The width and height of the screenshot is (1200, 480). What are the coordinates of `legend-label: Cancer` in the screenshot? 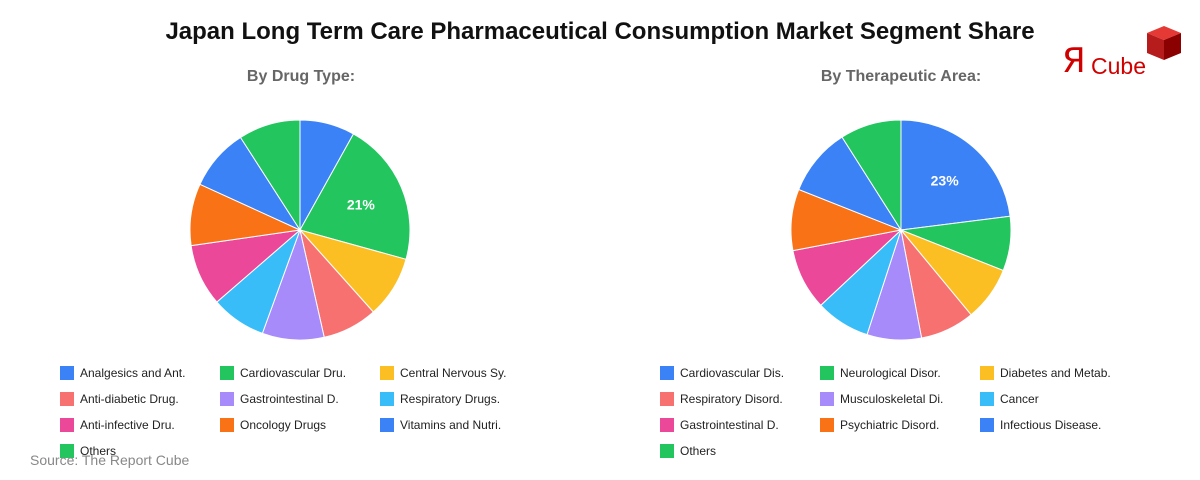 It's located at (1019, 399).